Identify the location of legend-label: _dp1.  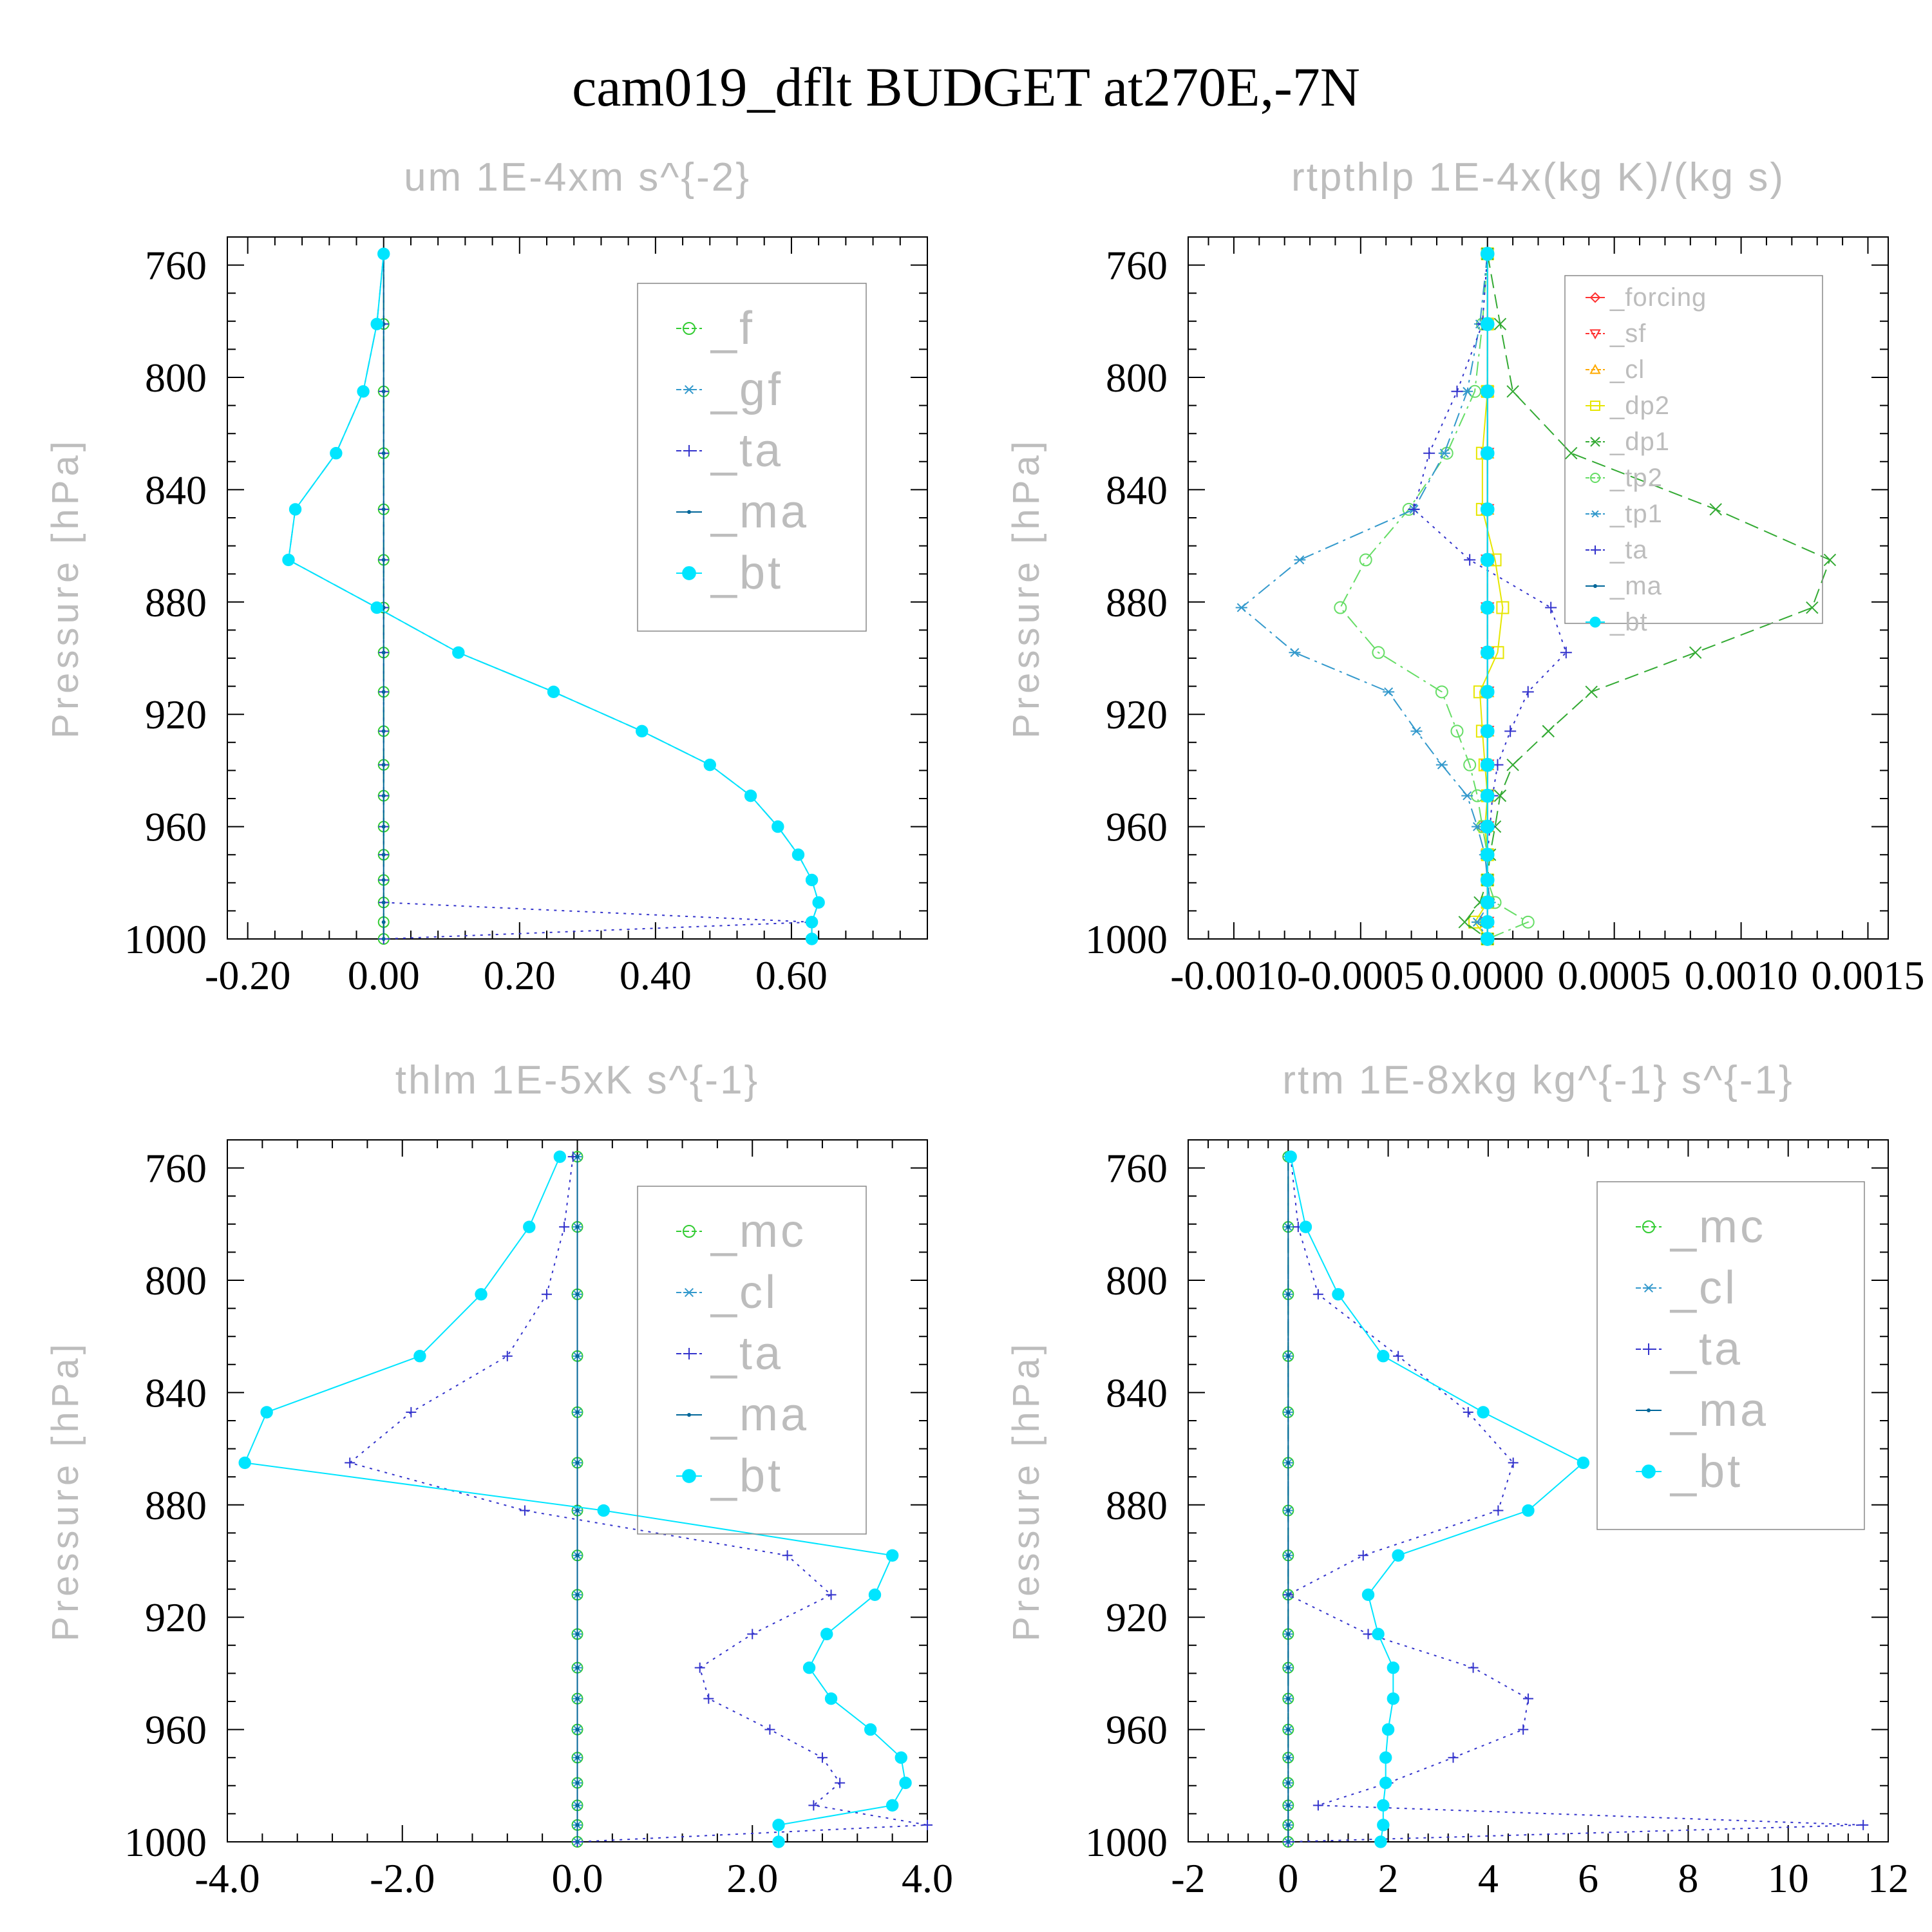
(1640, 442).